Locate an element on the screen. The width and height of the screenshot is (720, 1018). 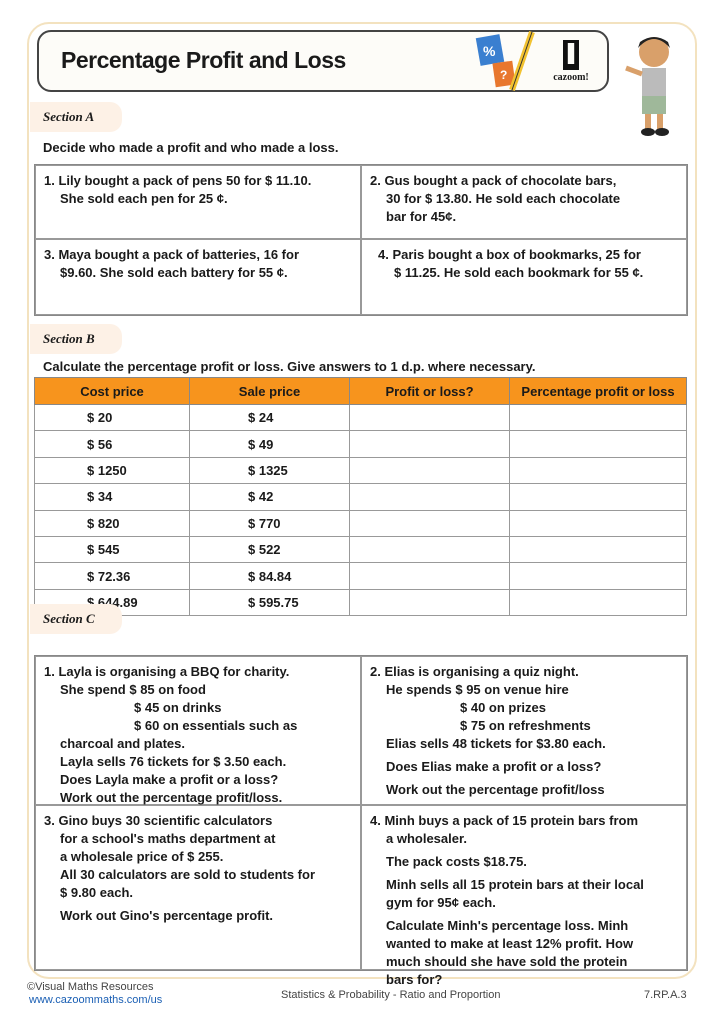
boy-mascot-illustration is located at coordinates (647, 86).